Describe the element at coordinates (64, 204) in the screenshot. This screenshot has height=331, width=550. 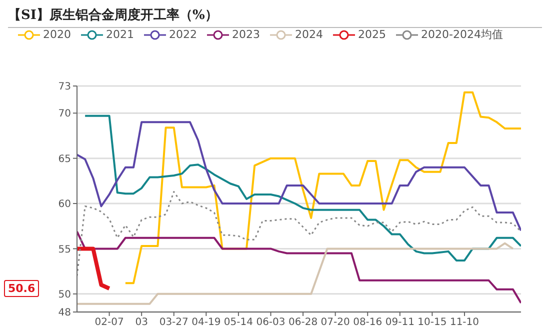
I see `y-tick-label: 60` at that location.